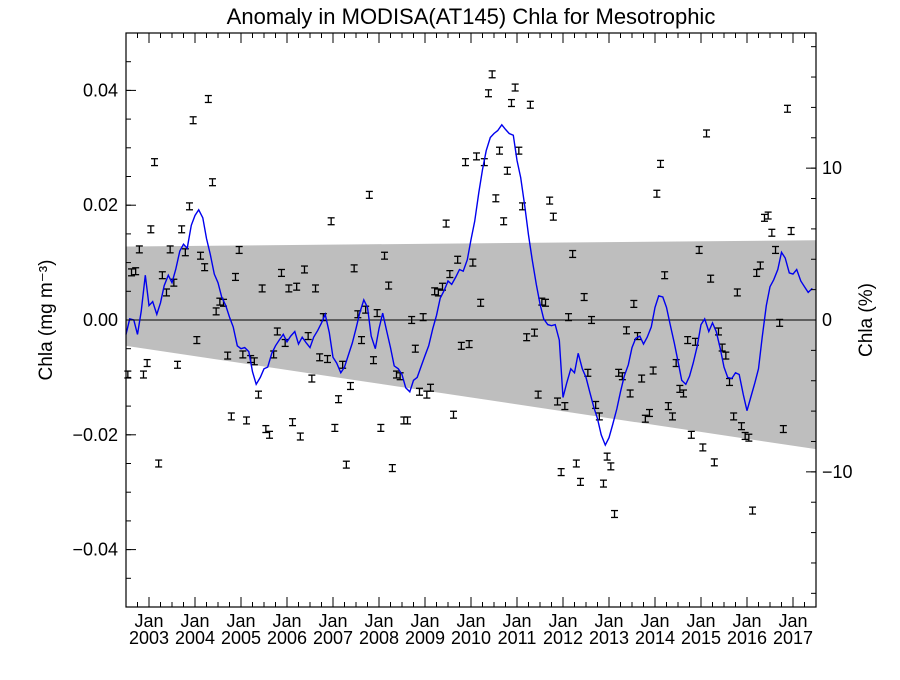  What do you see at coordinates (333, 638) in the screenshot?
I see `x-tick-year-label: 2007` at bounding box center [333, 638].